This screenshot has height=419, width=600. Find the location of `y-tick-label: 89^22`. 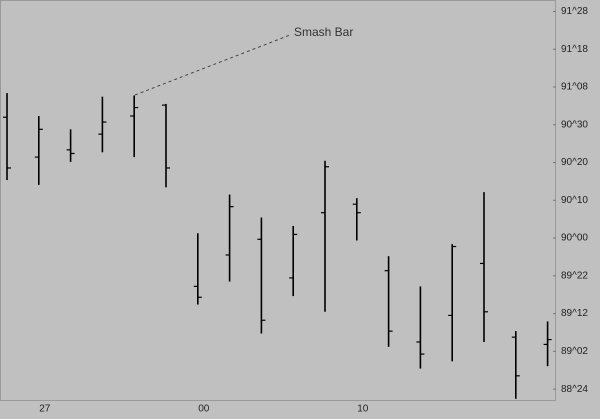

y-tick-label: 89^22 is located at coordinates (574, 275).